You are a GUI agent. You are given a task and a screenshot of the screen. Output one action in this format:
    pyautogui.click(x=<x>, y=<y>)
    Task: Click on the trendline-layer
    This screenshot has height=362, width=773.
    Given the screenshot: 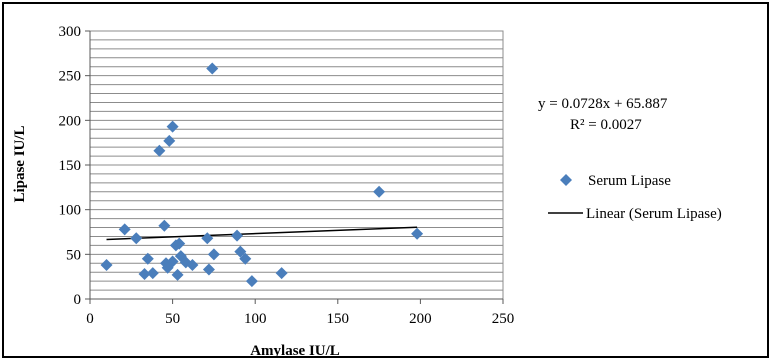 What is the action you would take?
    pyautogui.click(x=262, y=233)
    